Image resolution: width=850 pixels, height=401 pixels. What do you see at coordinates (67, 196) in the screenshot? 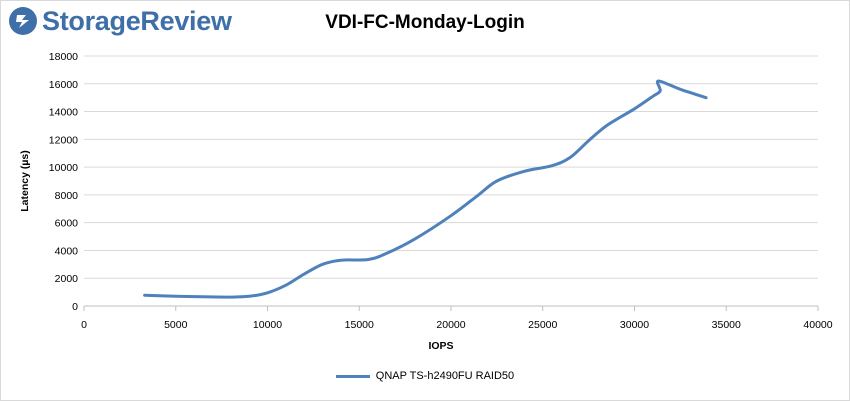
I see `y-tick-label: 8000` at bounding box center [67, 196].